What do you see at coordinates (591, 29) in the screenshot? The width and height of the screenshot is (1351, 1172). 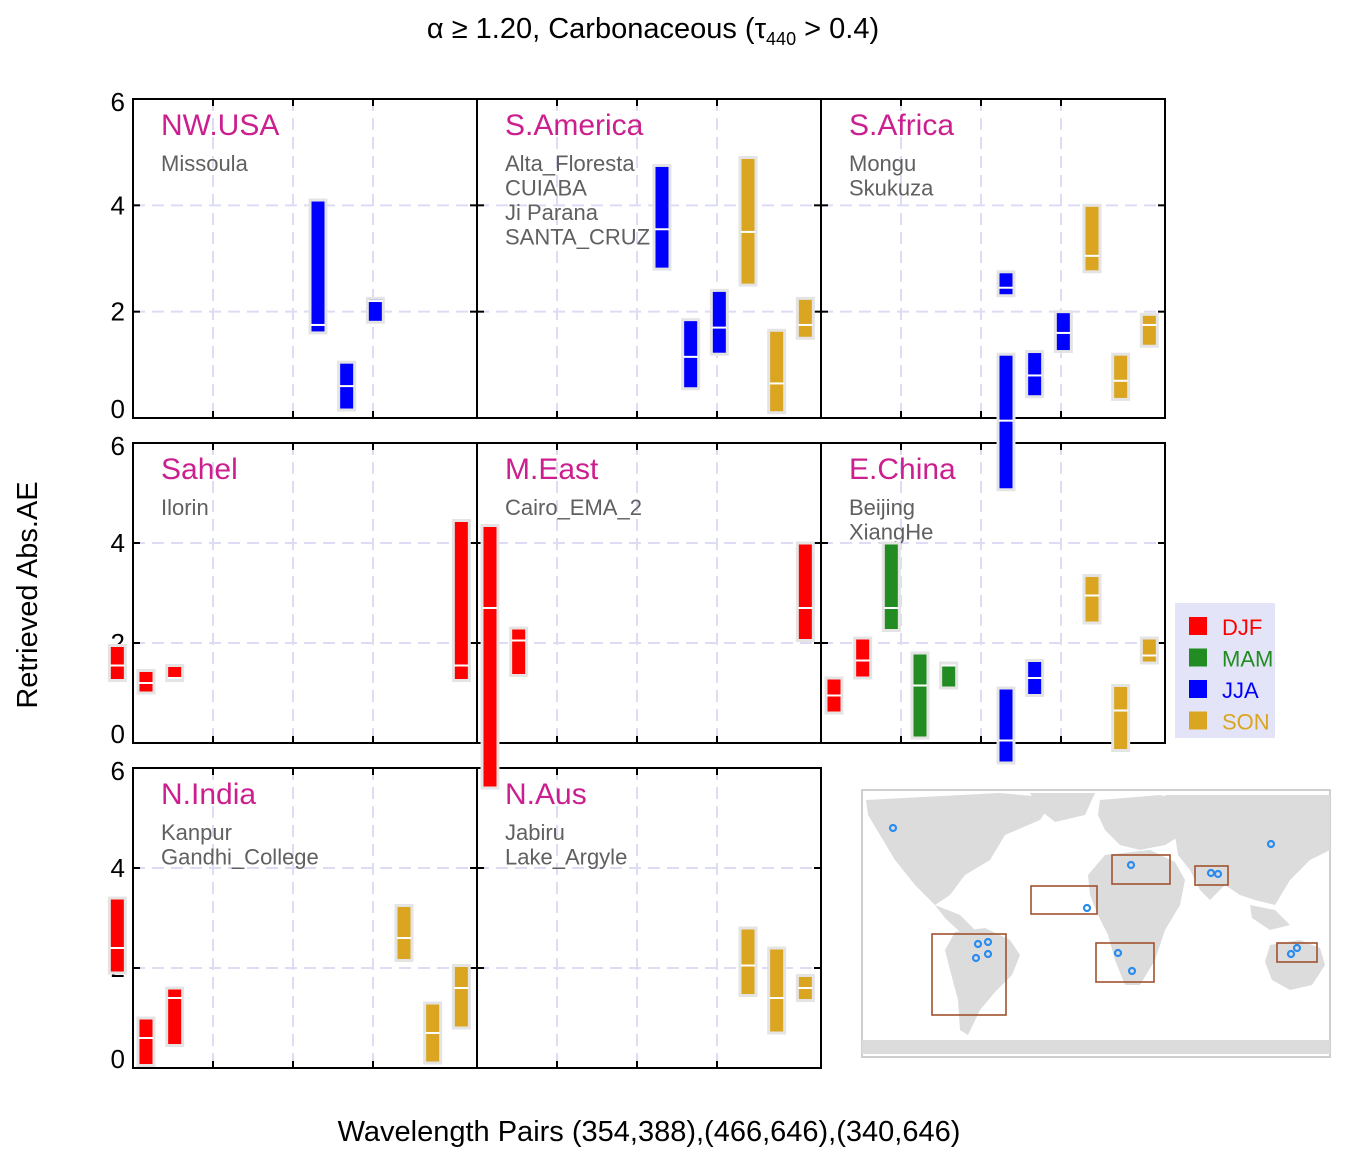 I see `title-alpha: α ≥ 1.20, Carbonaceous (` at bounding box center [591, 29].